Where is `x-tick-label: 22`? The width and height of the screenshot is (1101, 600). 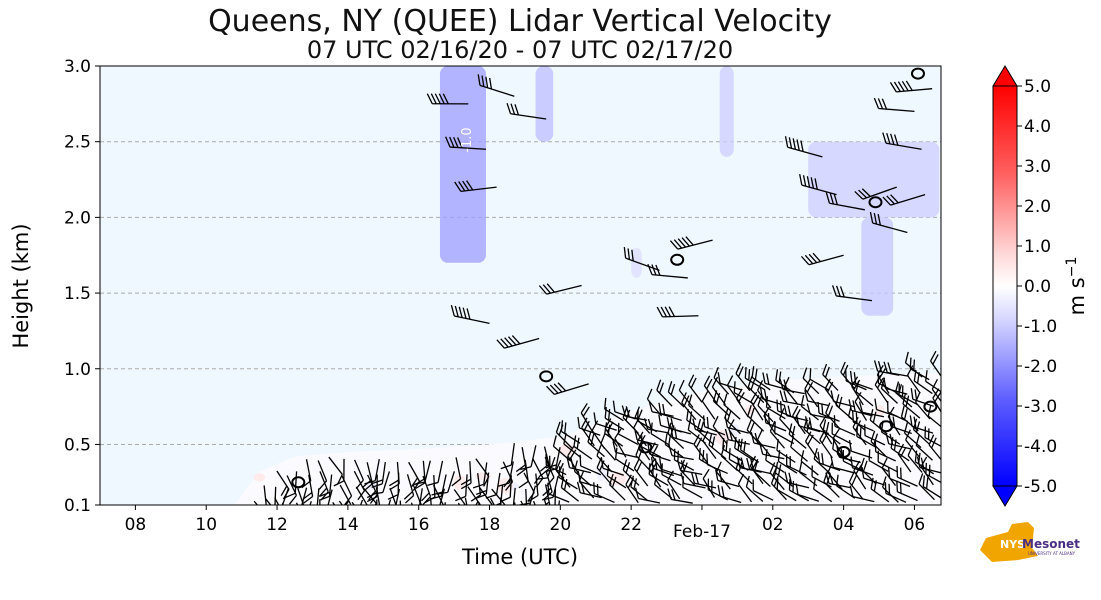 x-tick-label: 22 is located at coordinates (631, 525).